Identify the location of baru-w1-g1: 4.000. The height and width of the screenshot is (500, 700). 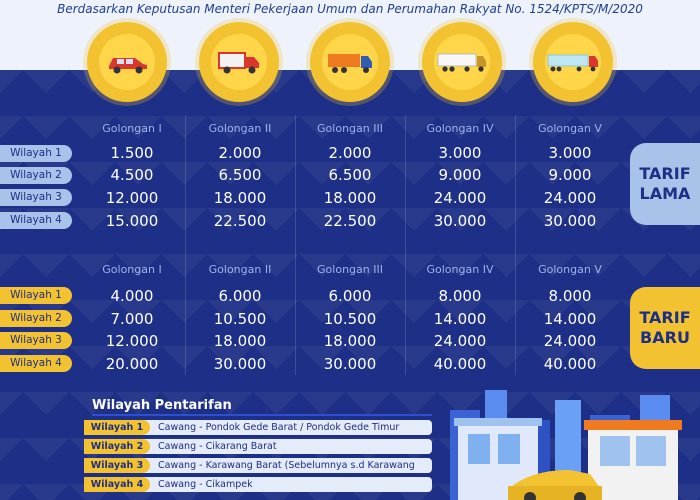
(132, 296).